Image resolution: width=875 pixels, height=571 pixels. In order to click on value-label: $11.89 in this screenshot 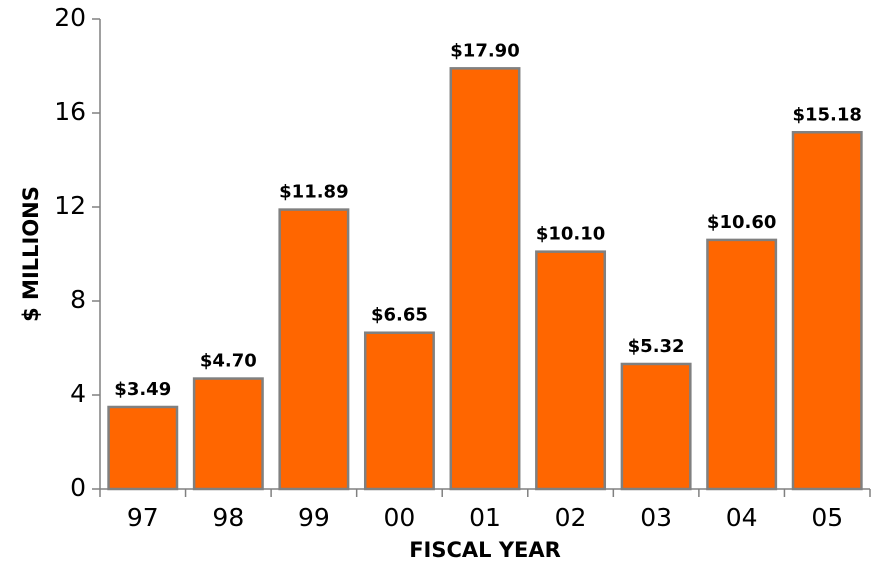, I will do `click(313, 192)`.